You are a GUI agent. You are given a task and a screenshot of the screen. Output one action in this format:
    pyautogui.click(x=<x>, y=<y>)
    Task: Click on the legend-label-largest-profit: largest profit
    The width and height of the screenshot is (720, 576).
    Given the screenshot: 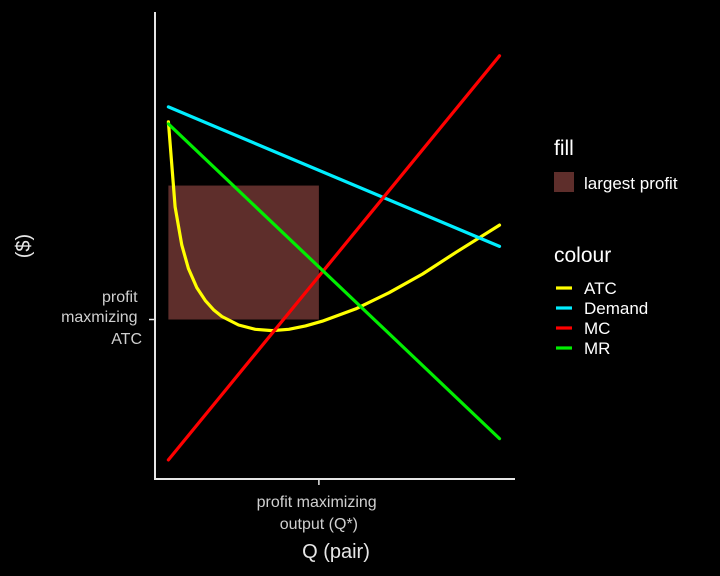 What is the action you would take?
    pyautogui.click(x=631, y=183)
    